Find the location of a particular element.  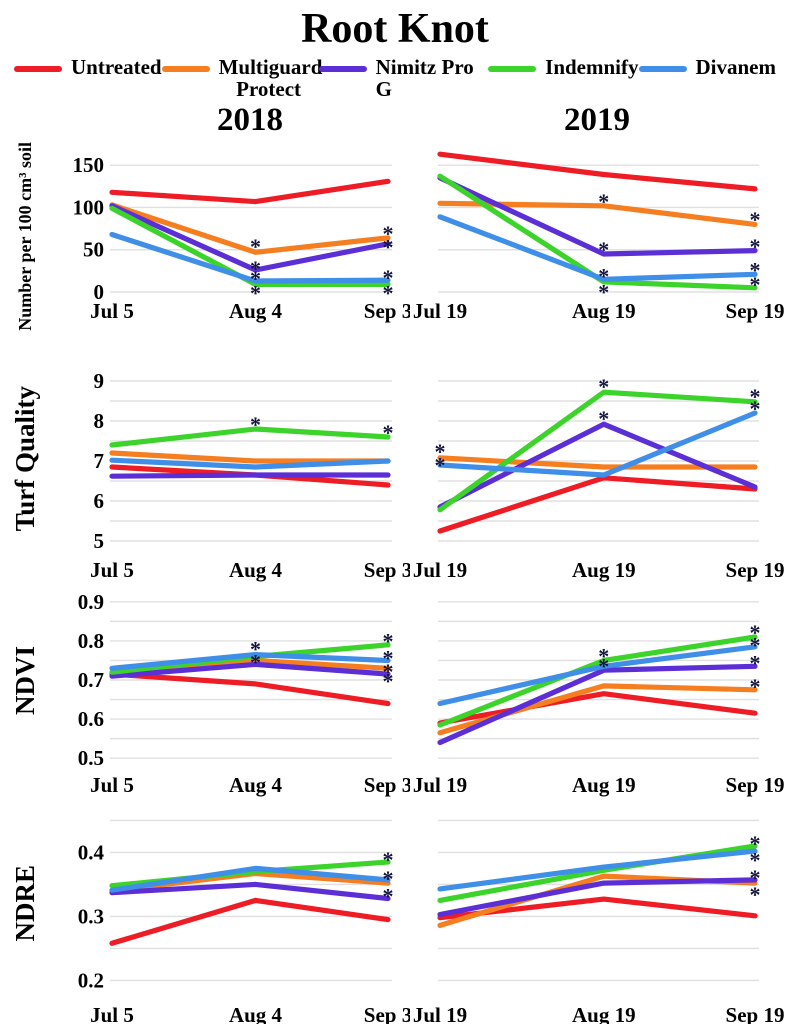

legend-item-nimitz-pro-g: Nimitz Pro G is located at coordinates (403, 78).